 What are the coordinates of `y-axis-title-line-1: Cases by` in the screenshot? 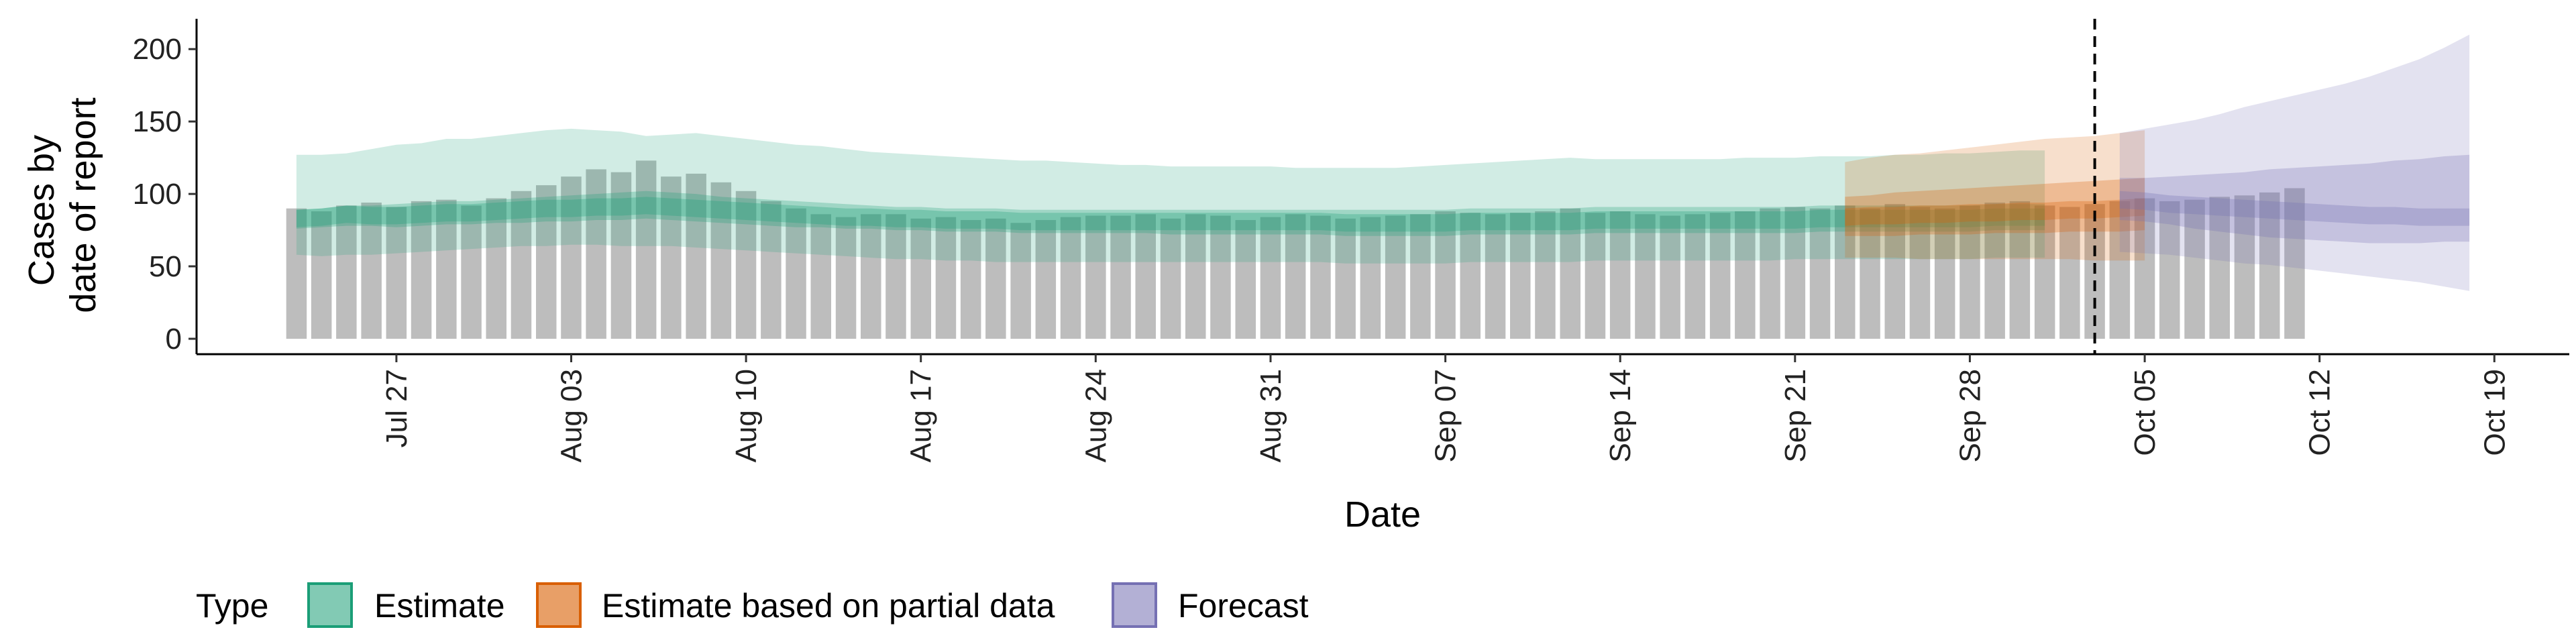 It's located at (41, 210).